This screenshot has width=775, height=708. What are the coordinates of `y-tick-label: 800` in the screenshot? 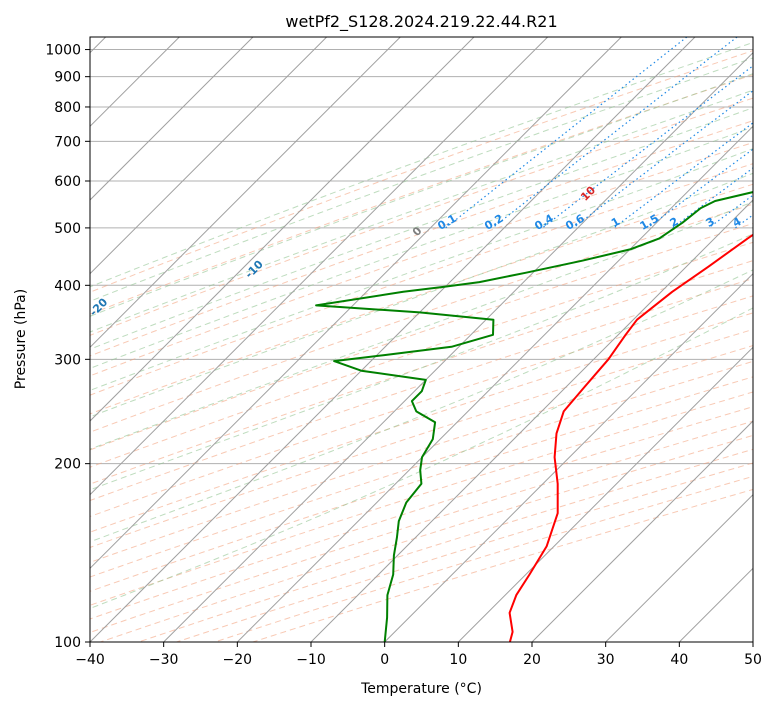 It's located at (67, 108).